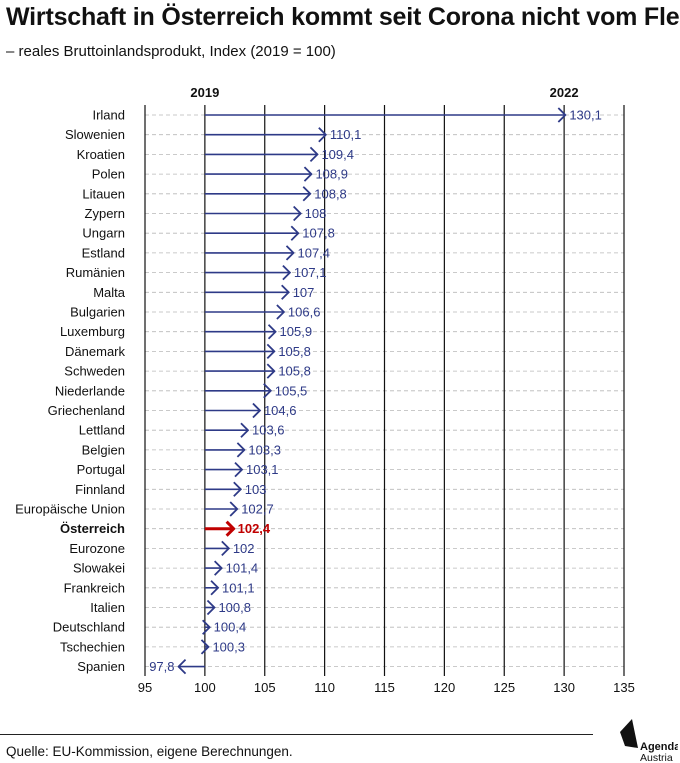  I want to click on x-tick-label: 125, so click(504, 687).